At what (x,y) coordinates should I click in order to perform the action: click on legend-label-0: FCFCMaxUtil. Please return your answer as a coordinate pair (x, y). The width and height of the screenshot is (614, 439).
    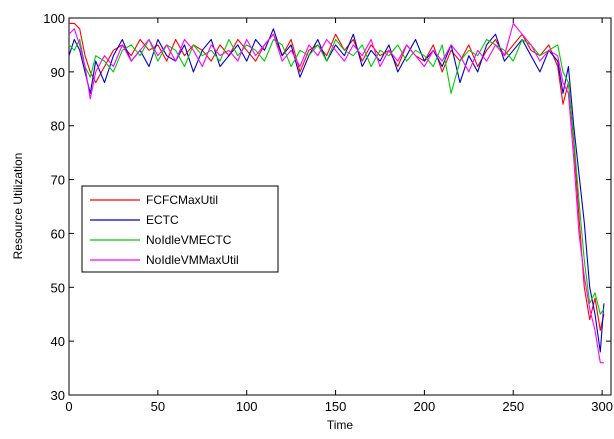
    Looking at the image, I should click on (182, 200).